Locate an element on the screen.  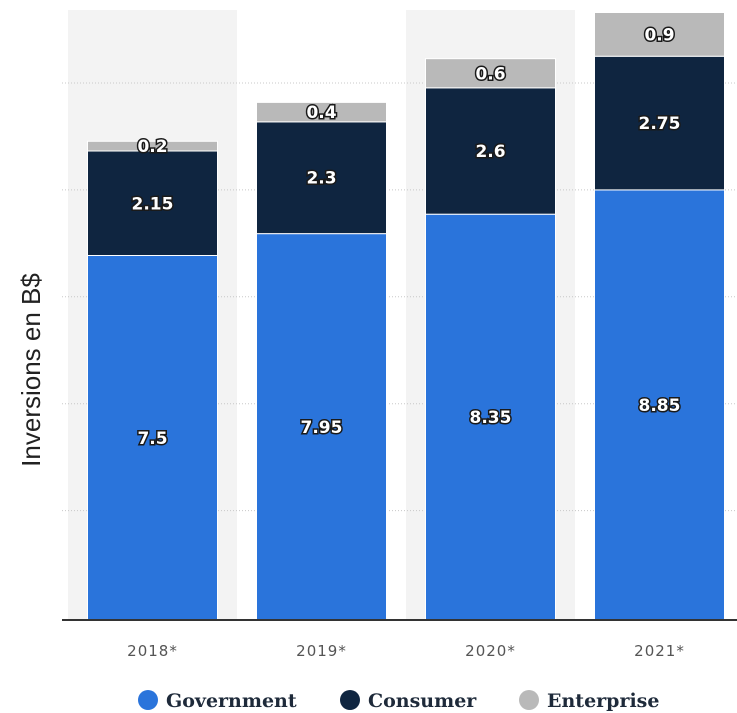
x-tick-label: 2020* is located at coordinates (490, 651).